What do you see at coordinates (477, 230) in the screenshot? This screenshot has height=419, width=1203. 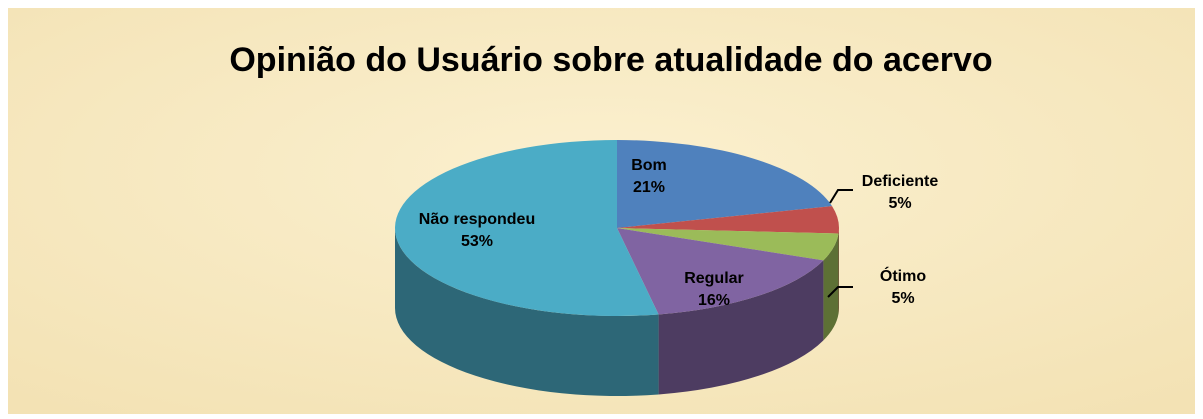 I see `data-label: Não respondeu 53%` at bounding box center [477, 230].